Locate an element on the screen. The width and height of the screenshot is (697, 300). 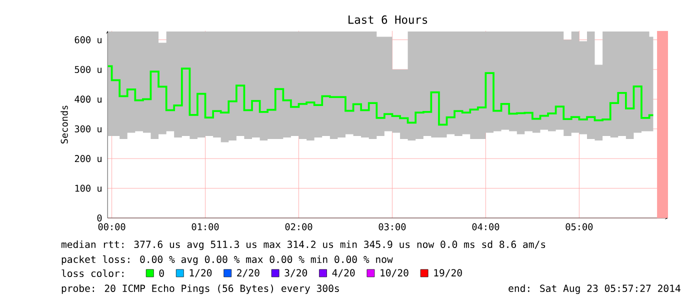
y-axis-title: Seconds is located at coordinates (64, 125).